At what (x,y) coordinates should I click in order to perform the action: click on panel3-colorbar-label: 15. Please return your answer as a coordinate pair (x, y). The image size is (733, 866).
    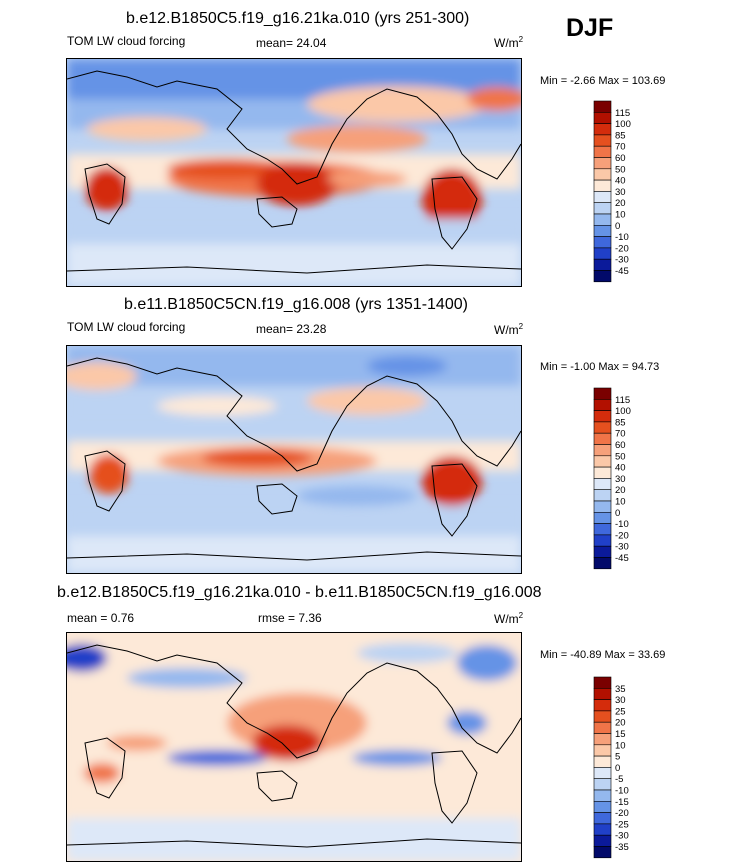
    Looking at the image, I should click on (620, 734).